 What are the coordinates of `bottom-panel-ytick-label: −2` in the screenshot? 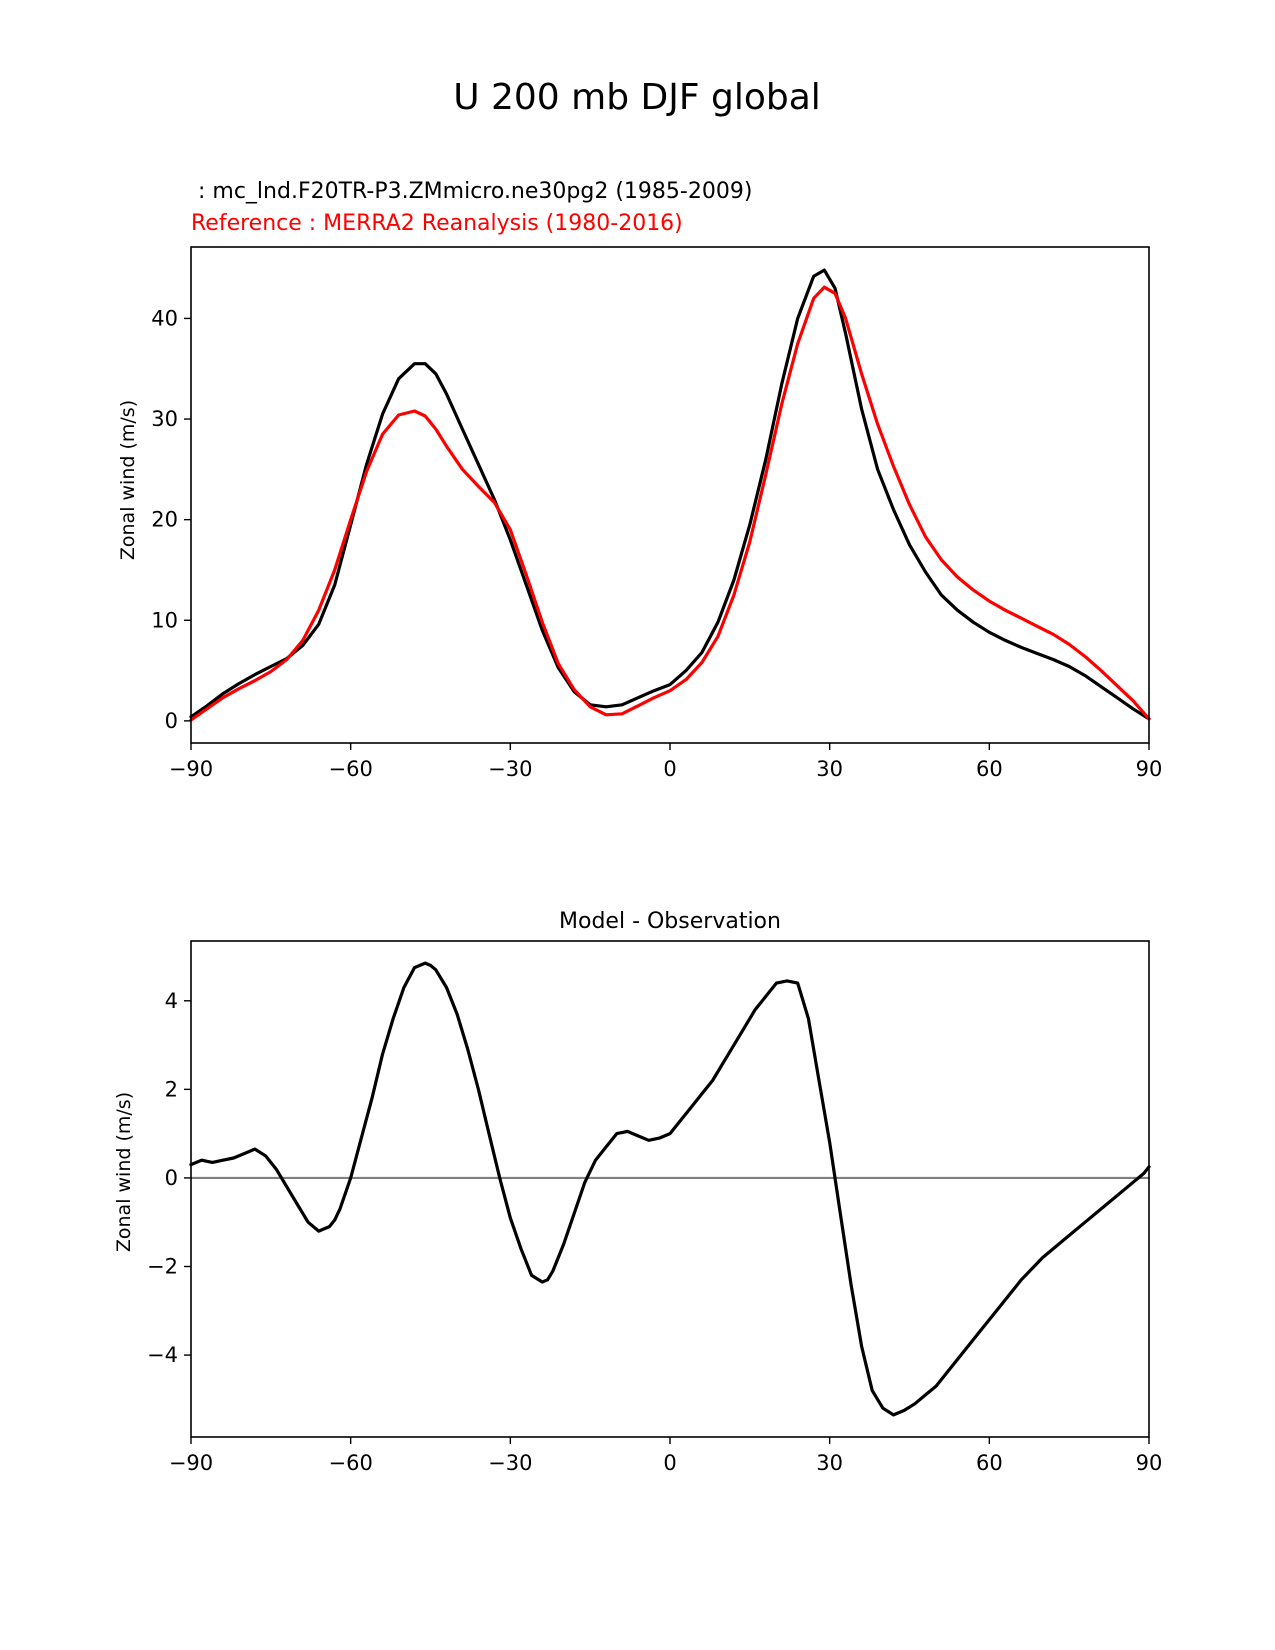 It's located at (162, 1267).